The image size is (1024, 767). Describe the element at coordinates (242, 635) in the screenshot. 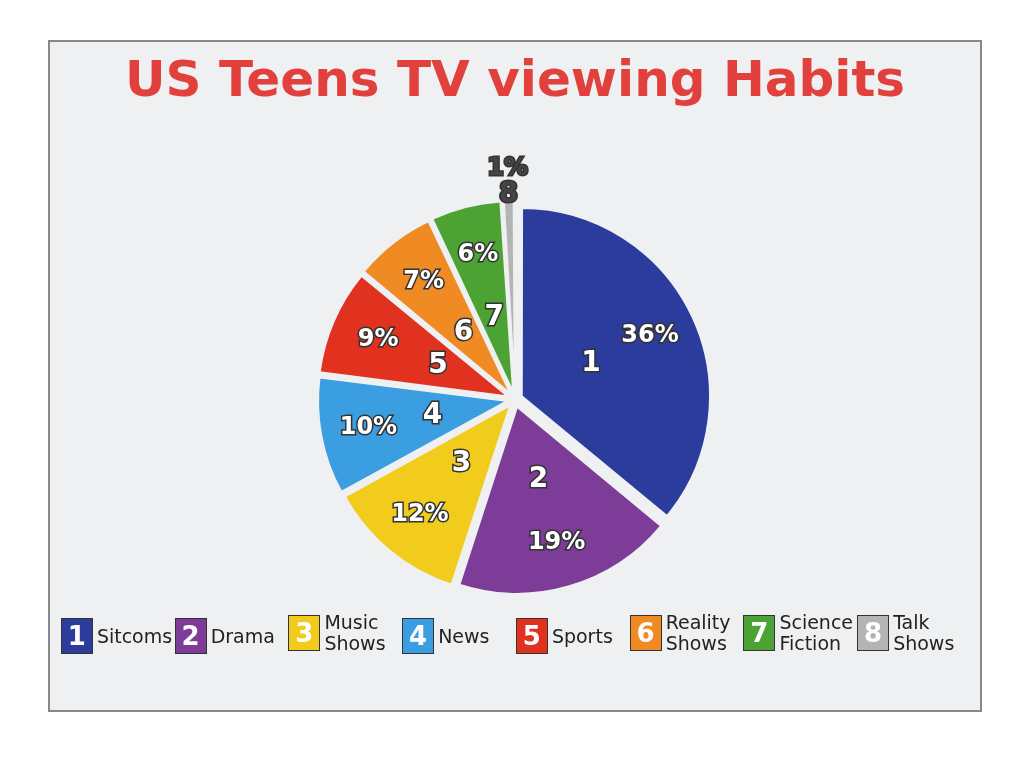

I see `legend-label: Drama` at that location.